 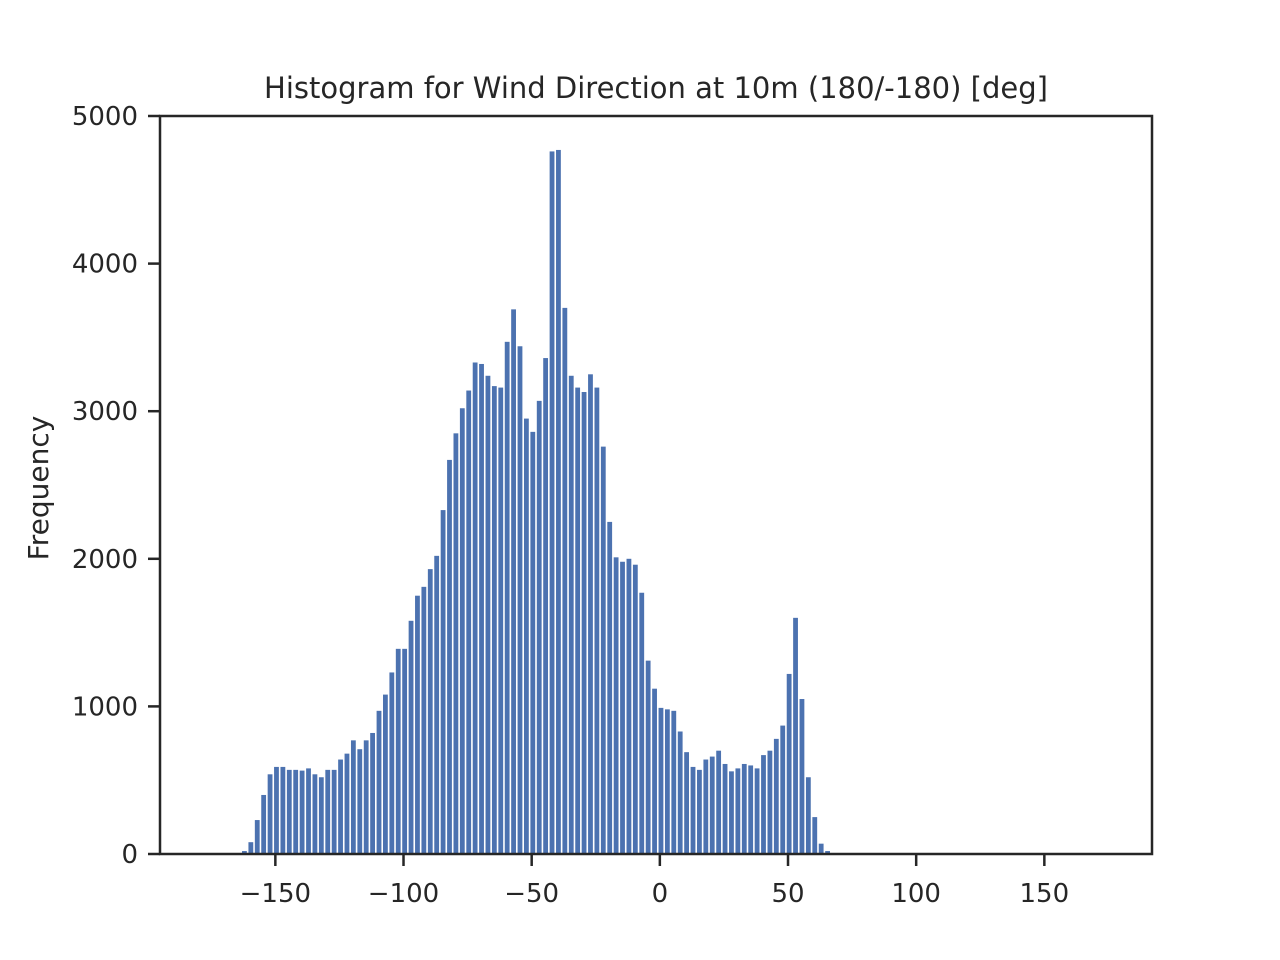 I want to click on y-tick-label: 2000, so click(x=105, y=560).